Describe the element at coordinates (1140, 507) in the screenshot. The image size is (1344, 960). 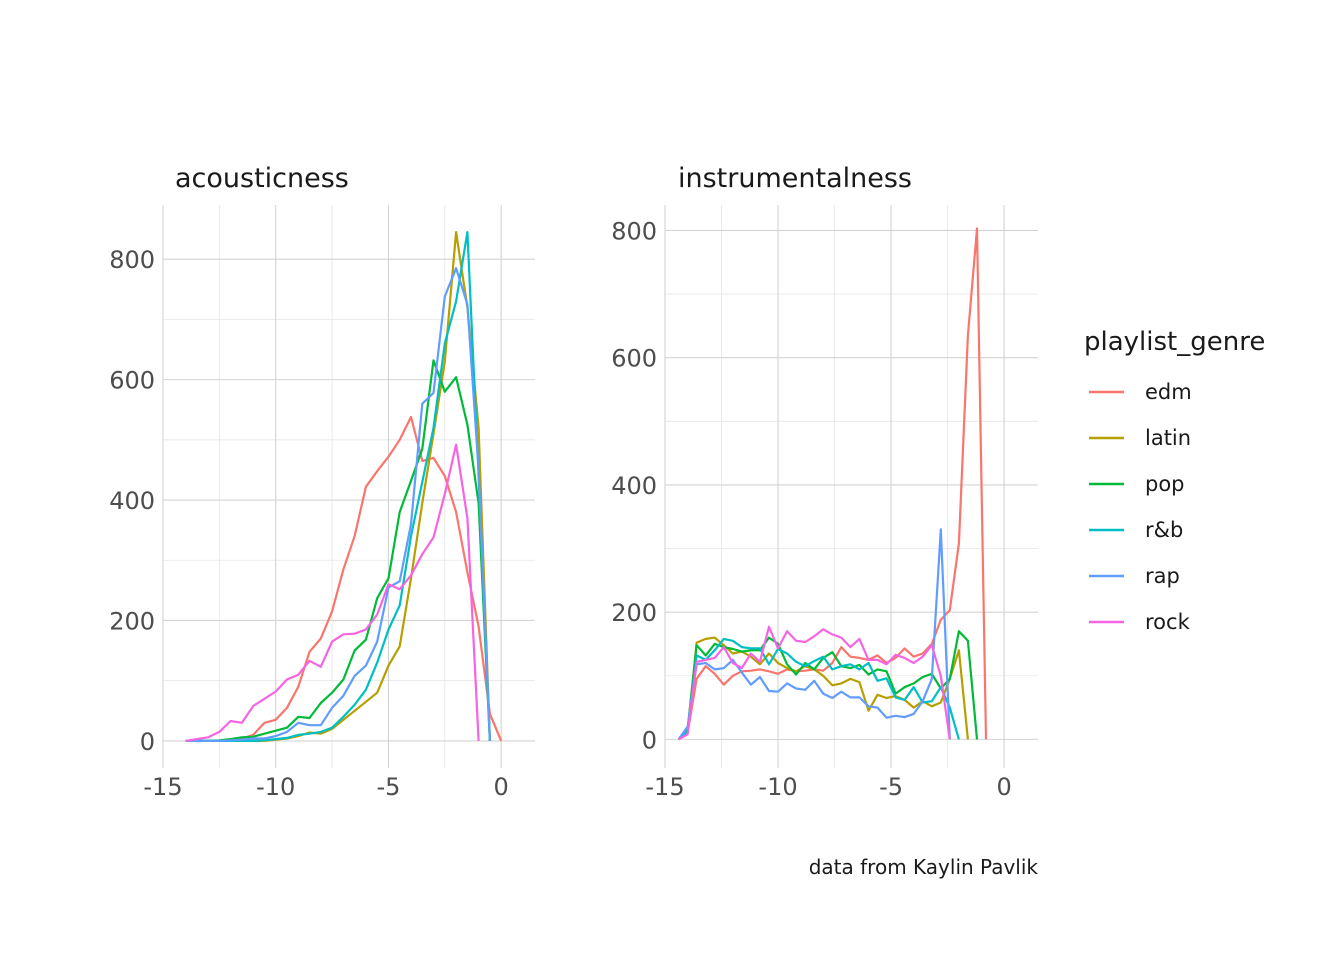
I see `legend-items: edm latin pop r&b rap rock` at that location.